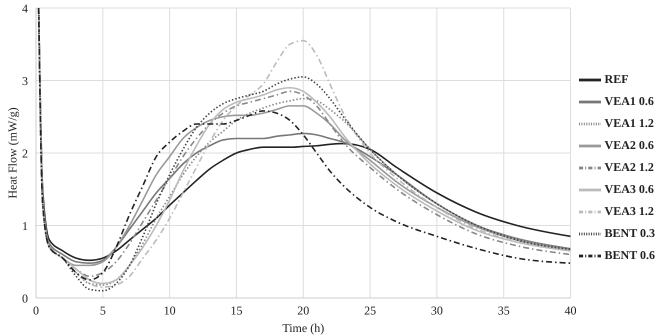 The image size is (671, 336). What do you see at coordinates (36, 311) in the screenshot?
I see `x-tick-label: 0` at bounding box center [36, 311].